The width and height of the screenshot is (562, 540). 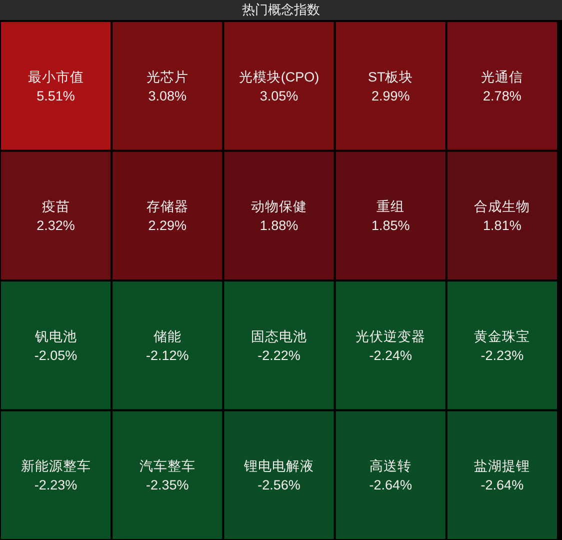 I want to click on data-label: 2.78%, so click(x=502, y=96).